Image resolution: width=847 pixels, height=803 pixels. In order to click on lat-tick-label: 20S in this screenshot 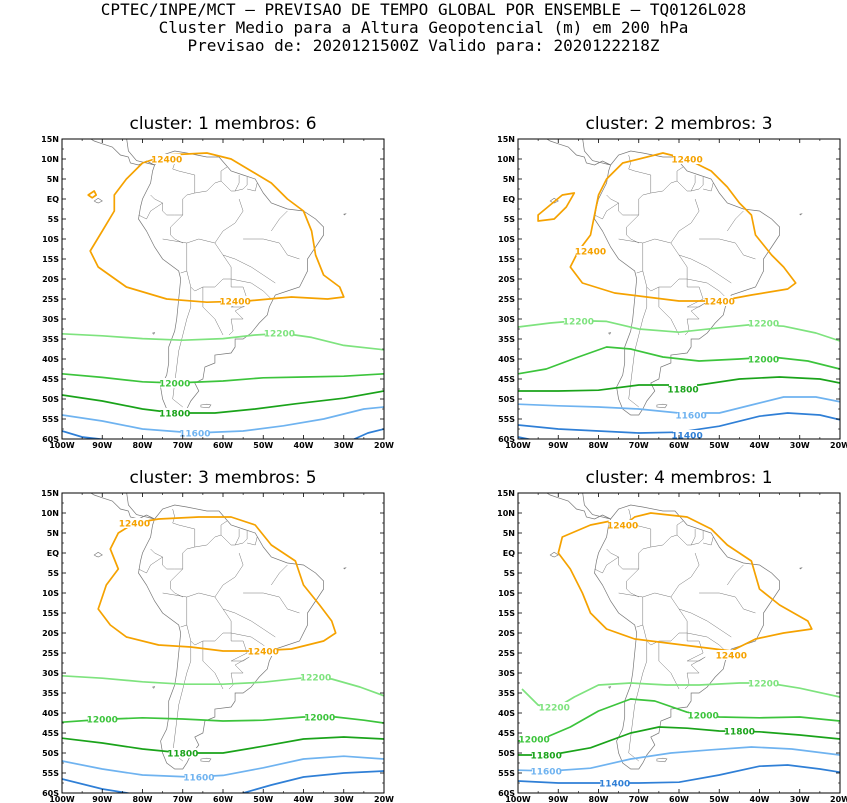, I will do `click(506, 279)`.